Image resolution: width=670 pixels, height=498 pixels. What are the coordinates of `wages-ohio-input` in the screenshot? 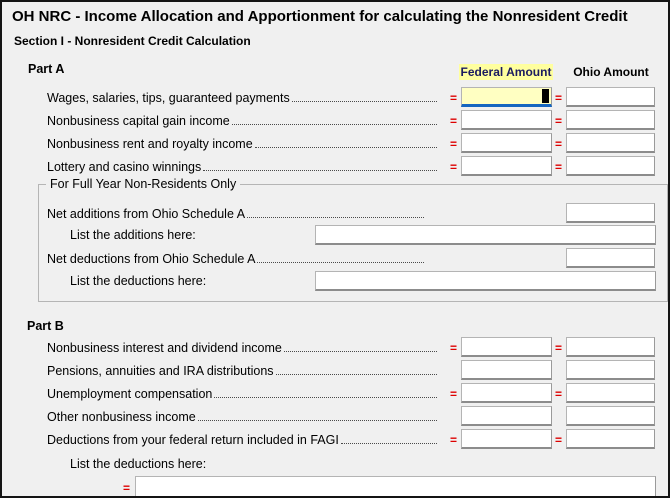 It's located at (610, 97).